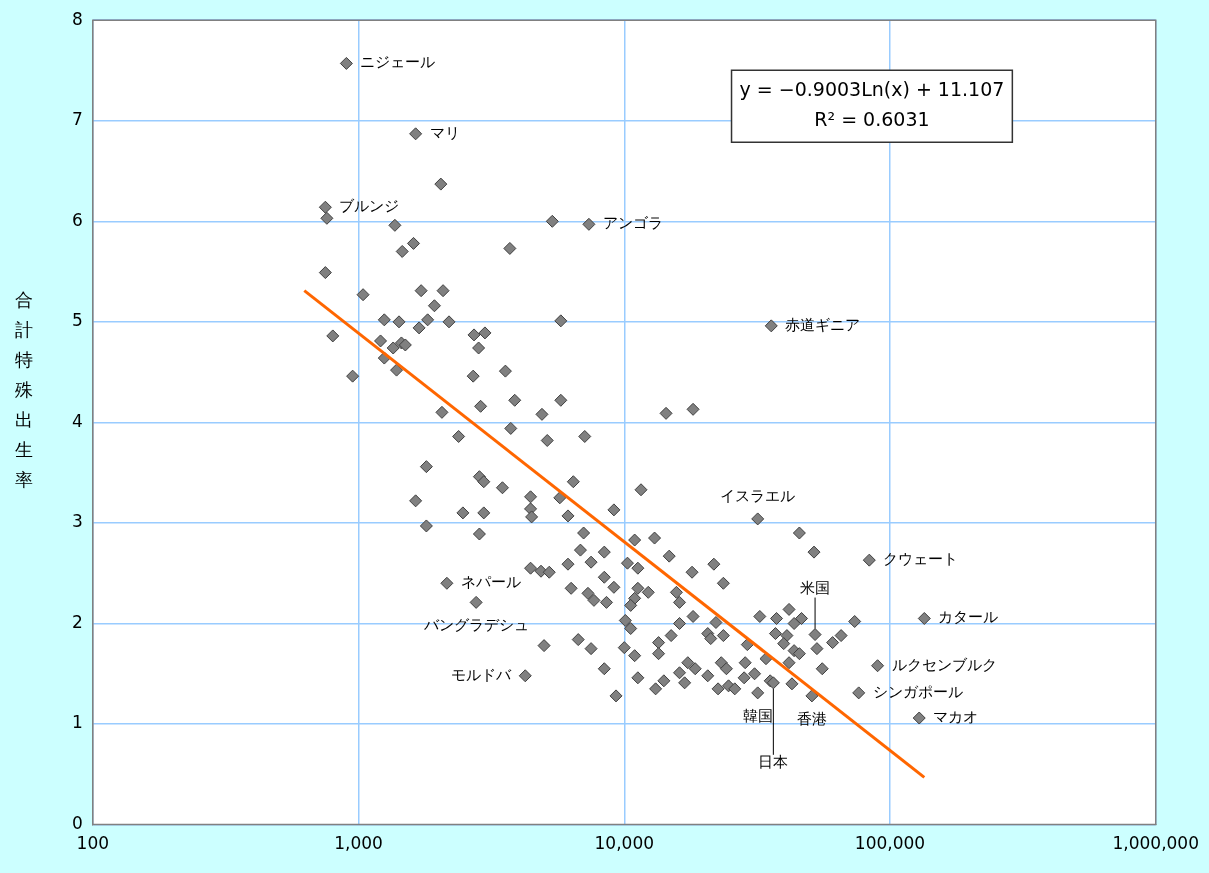 This screenshot has width=1209, height=873. Describe the element at coordinates (773, 761) in the screenshot. I see `annotation: 日本` at that location.